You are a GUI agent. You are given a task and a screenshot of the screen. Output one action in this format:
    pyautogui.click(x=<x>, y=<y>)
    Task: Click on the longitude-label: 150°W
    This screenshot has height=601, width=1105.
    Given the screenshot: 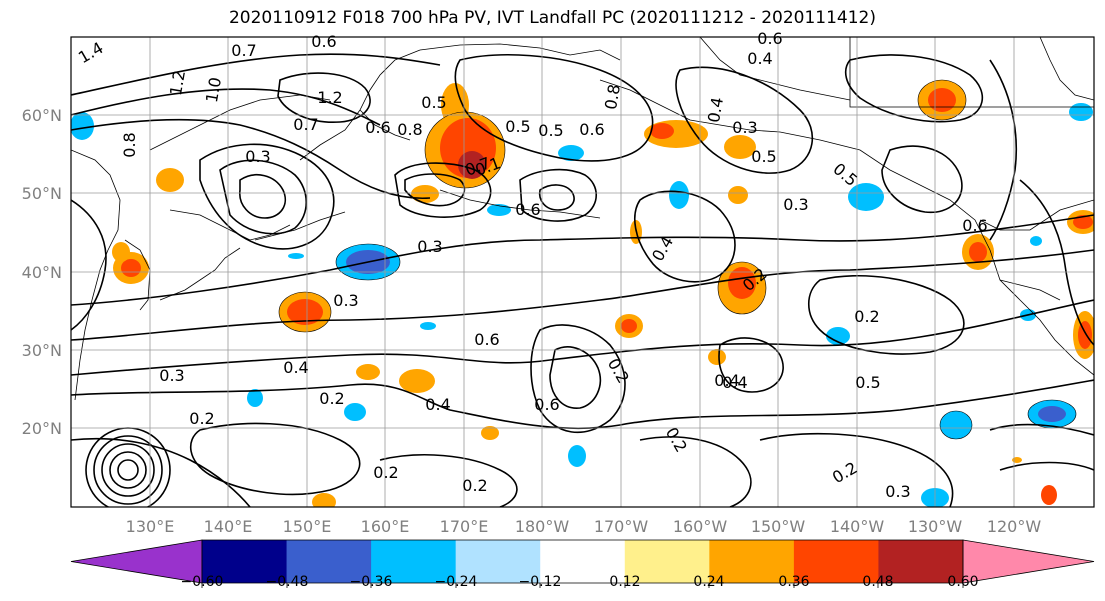 What is the action you would take?
    pyautogui.click(x=778, y=526)
    